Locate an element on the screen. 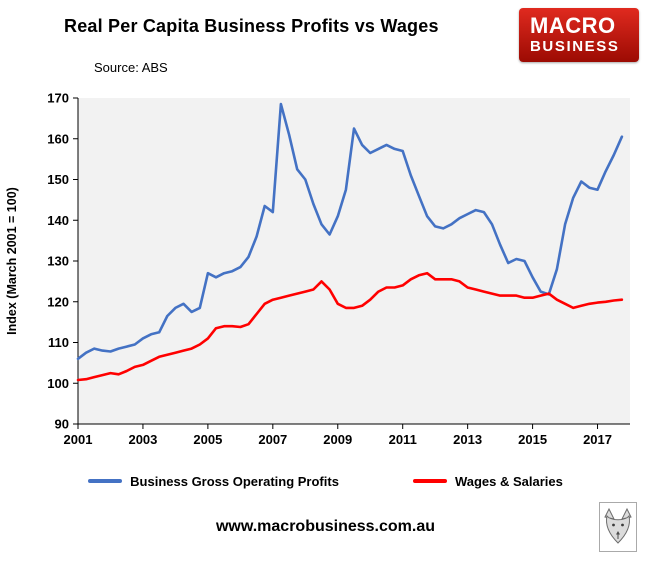  y-tick-label: 90 is located at coordinates (62, 424).